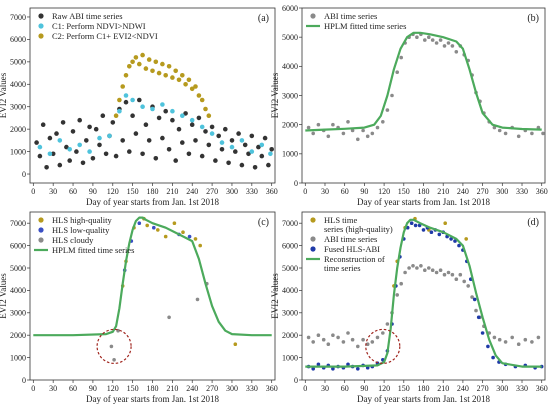  I want to click on annotation-circle, so click(114, 346).